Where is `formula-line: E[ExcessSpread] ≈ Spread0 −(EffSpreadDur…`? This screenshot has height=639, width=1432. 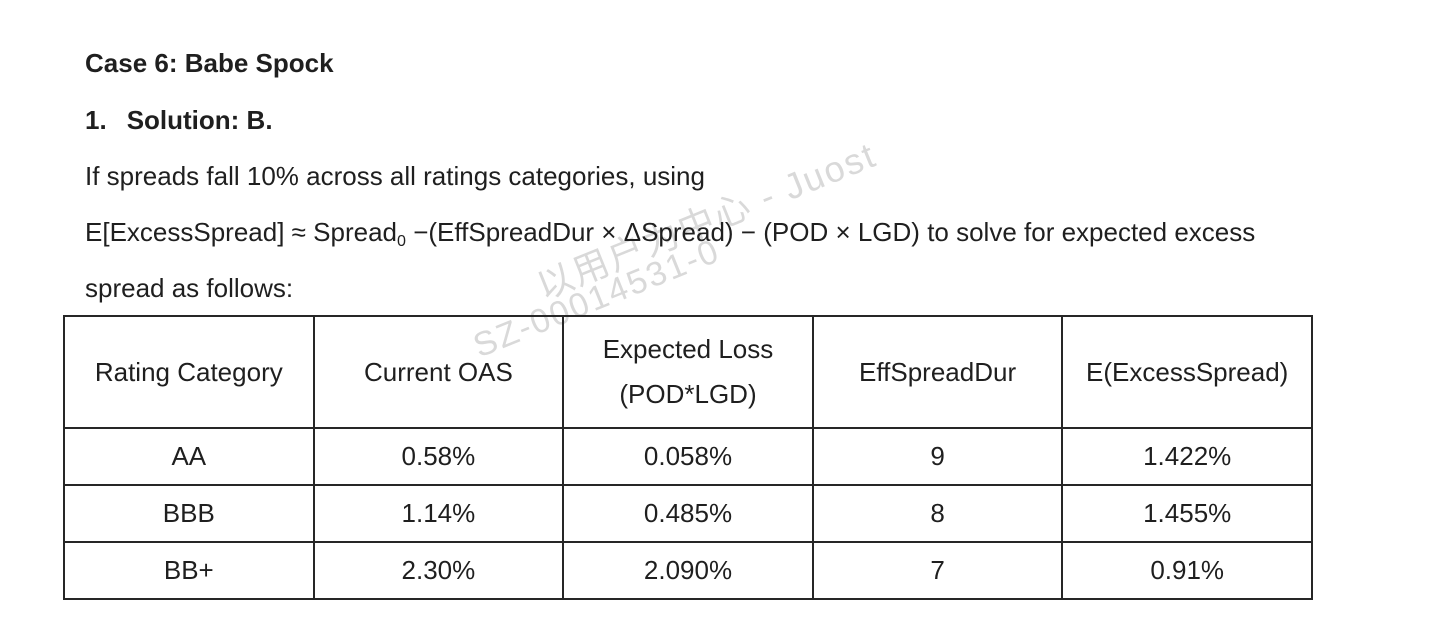
formula-line: E[ExcessSpread] ≈ Spread0 −(EffSpreadDur… is located at coordinates (670, 233).